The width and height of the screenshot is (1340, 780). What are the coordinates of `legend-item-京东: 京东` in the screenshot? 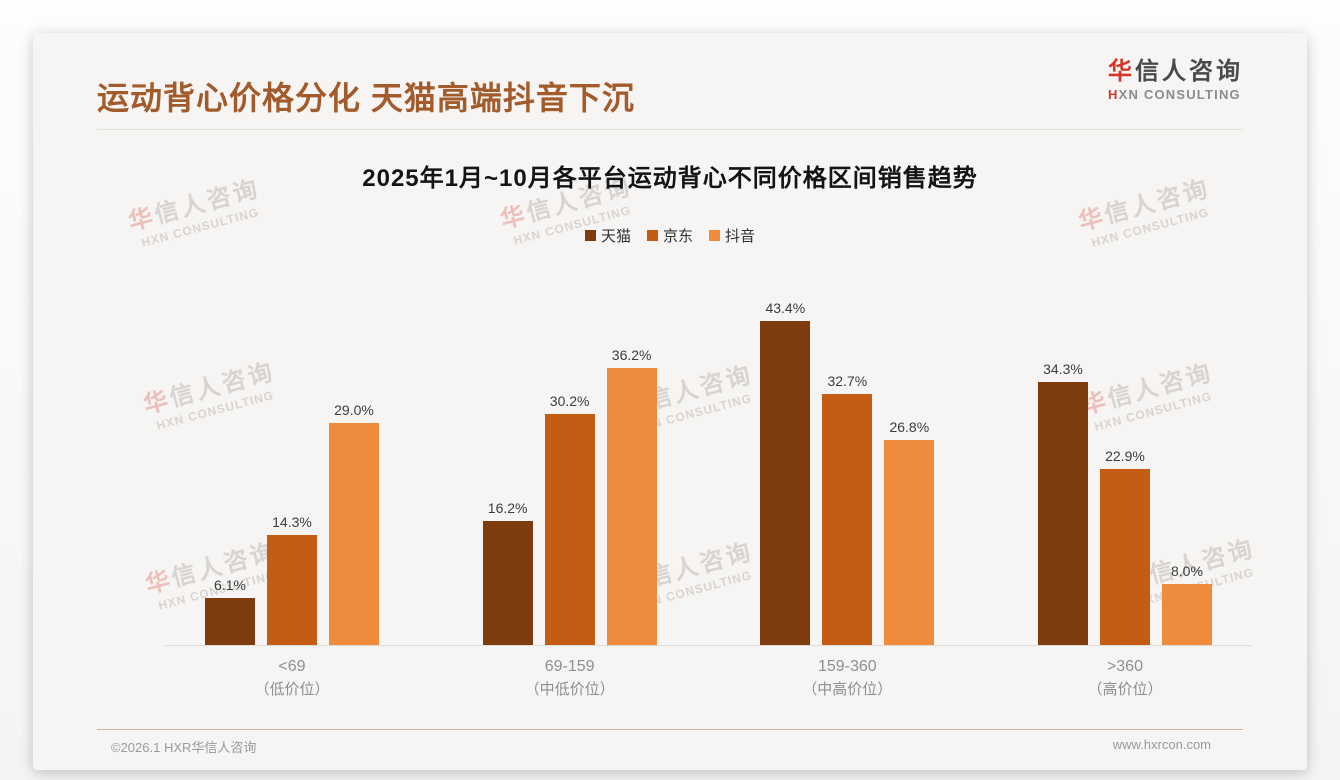 It's located at (669, 235).